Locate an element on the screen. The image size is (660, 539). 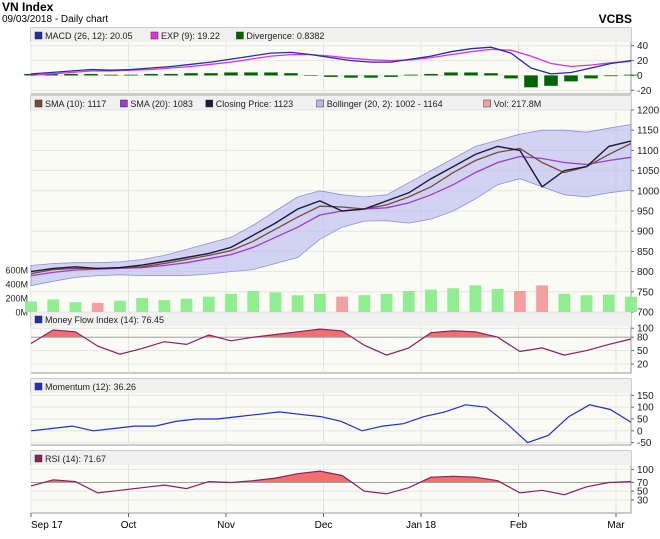
x-axis-label: Dec is located at coordinates (324, 525).